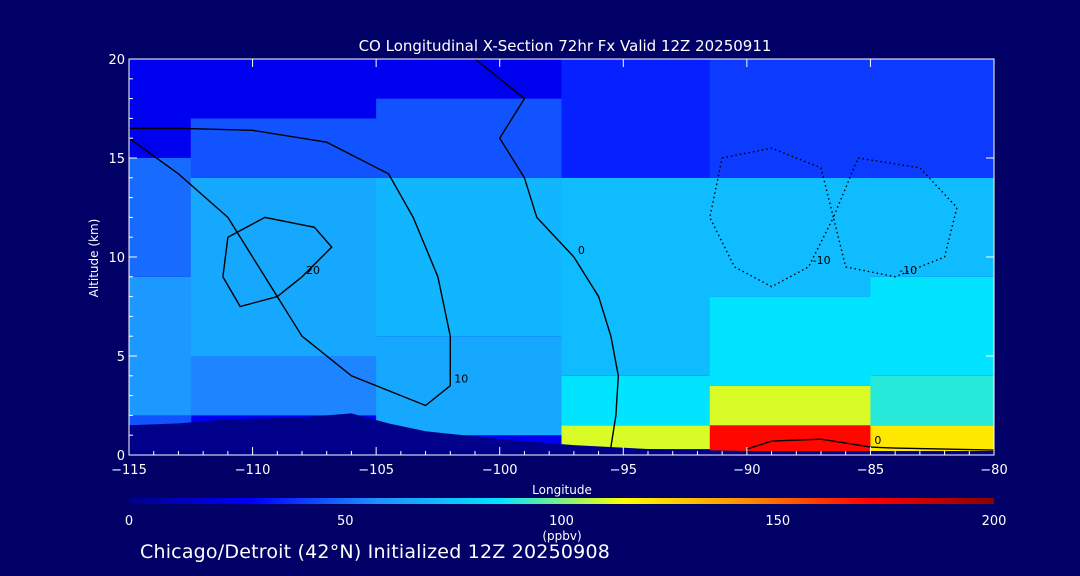 This screenshot has width=1080, height=576. Describe the element at coordinates (345, 521) in the screenshot. I see `colorbar-tick-label: 50` at that location.